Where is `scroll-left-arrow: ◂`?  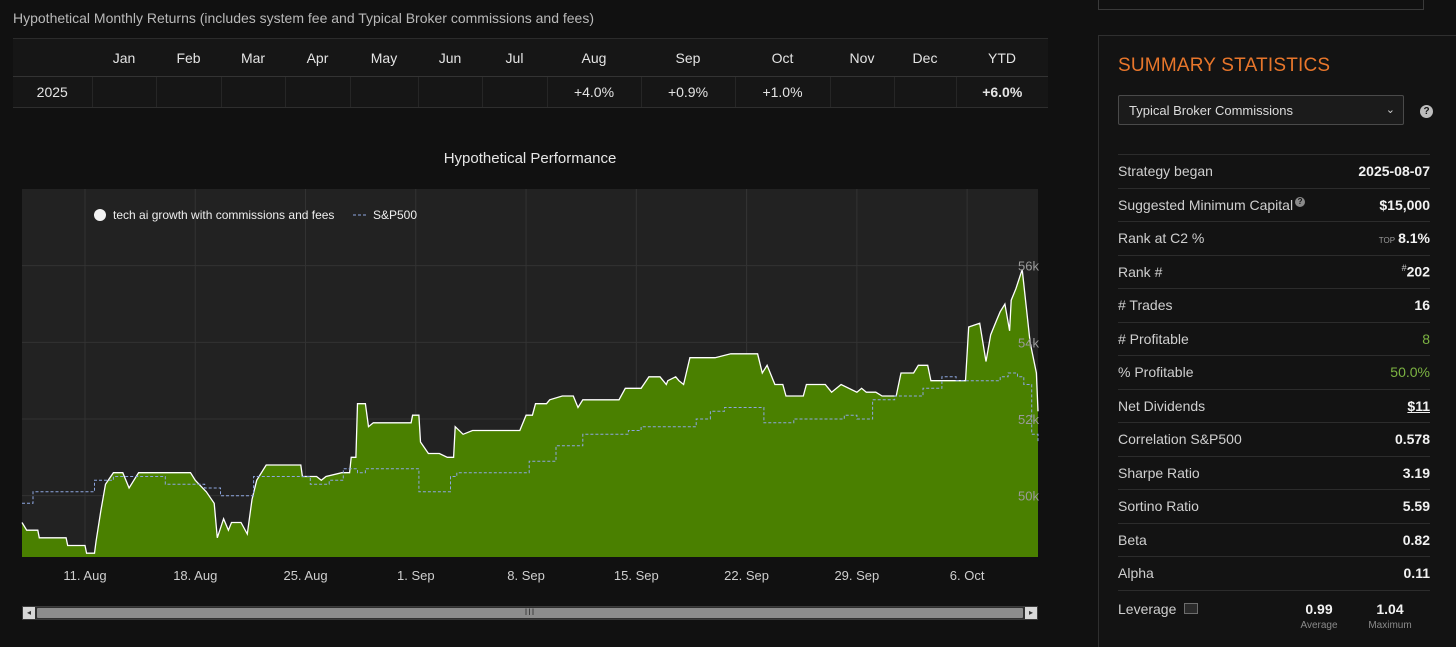 scroll-left-arrow: ◂ is located at coordinates (29, 613).